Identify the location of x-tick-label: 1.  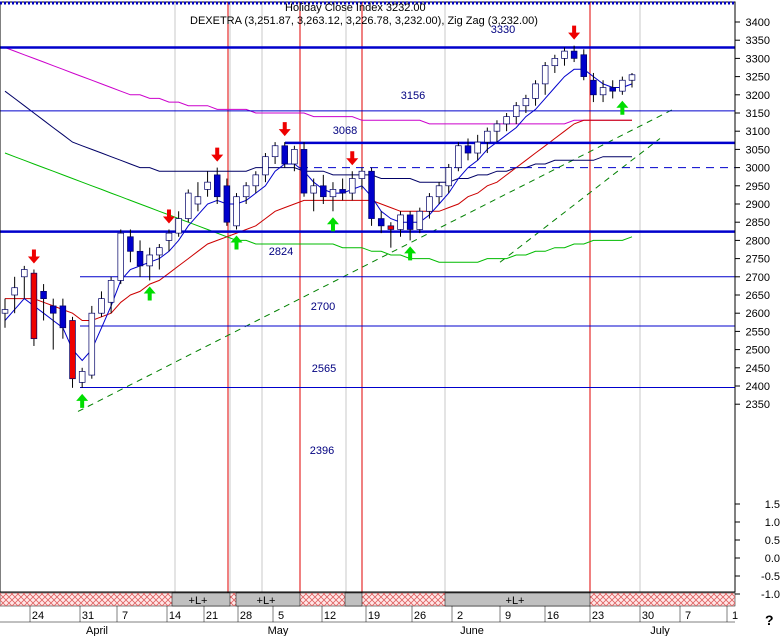
(735, 616).